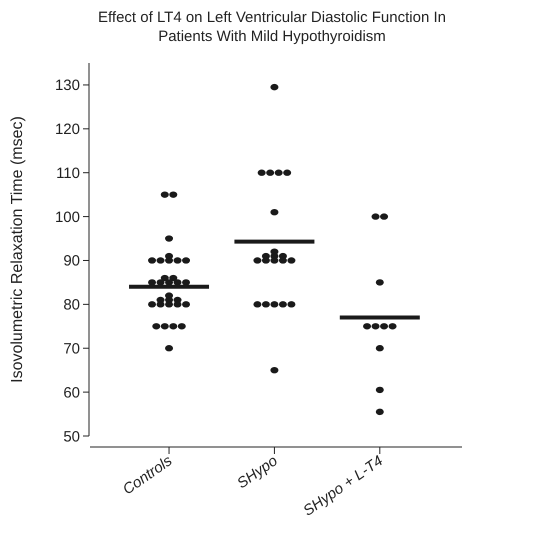 The height and width of the screenshot is (559, 534). I want to click on y-tick-label: 90, so click(71, 261).